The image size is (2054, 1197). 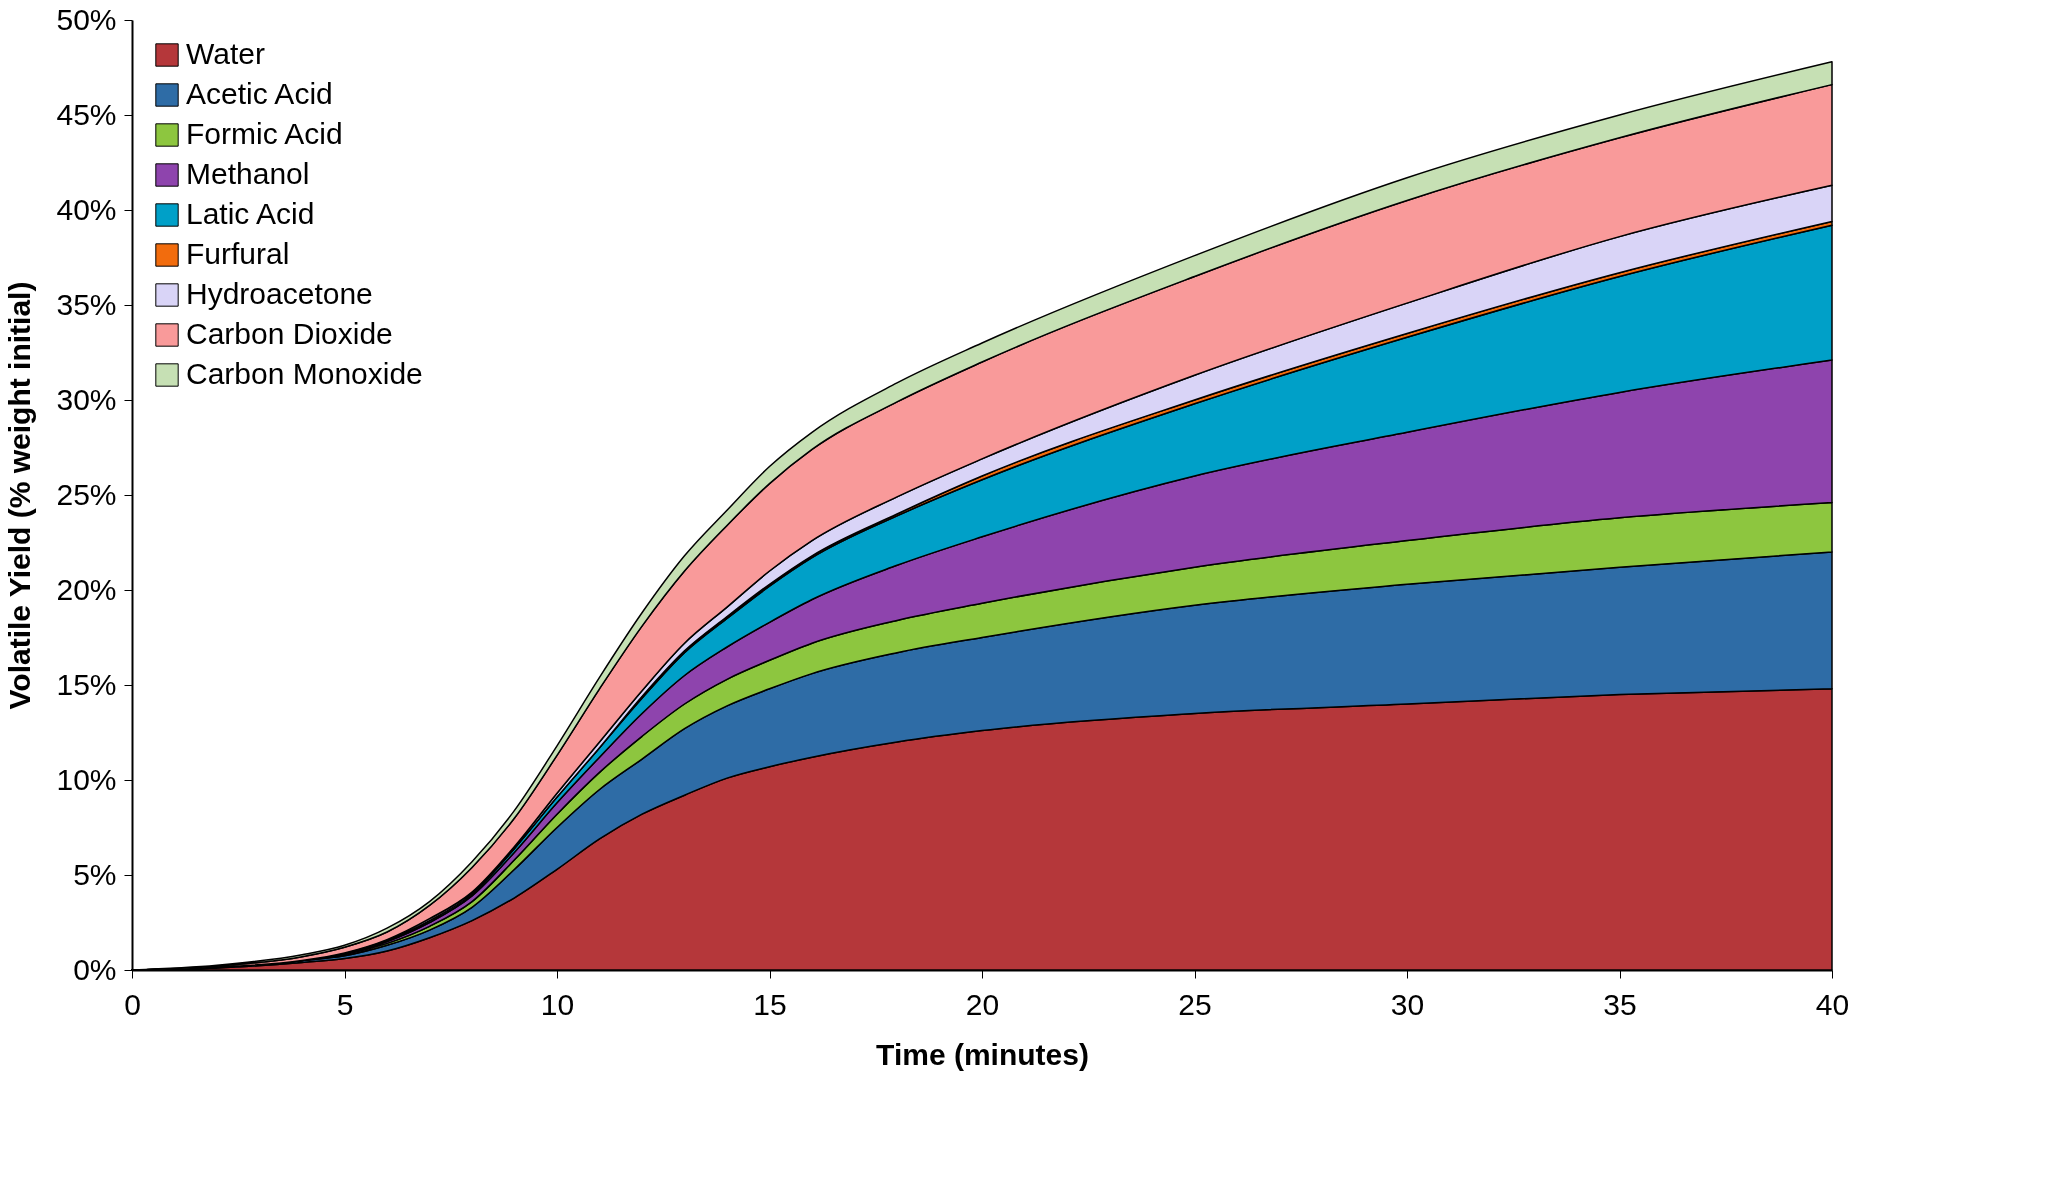 I want to click on y-tick-label: 15%, so click(x=86, y=684).